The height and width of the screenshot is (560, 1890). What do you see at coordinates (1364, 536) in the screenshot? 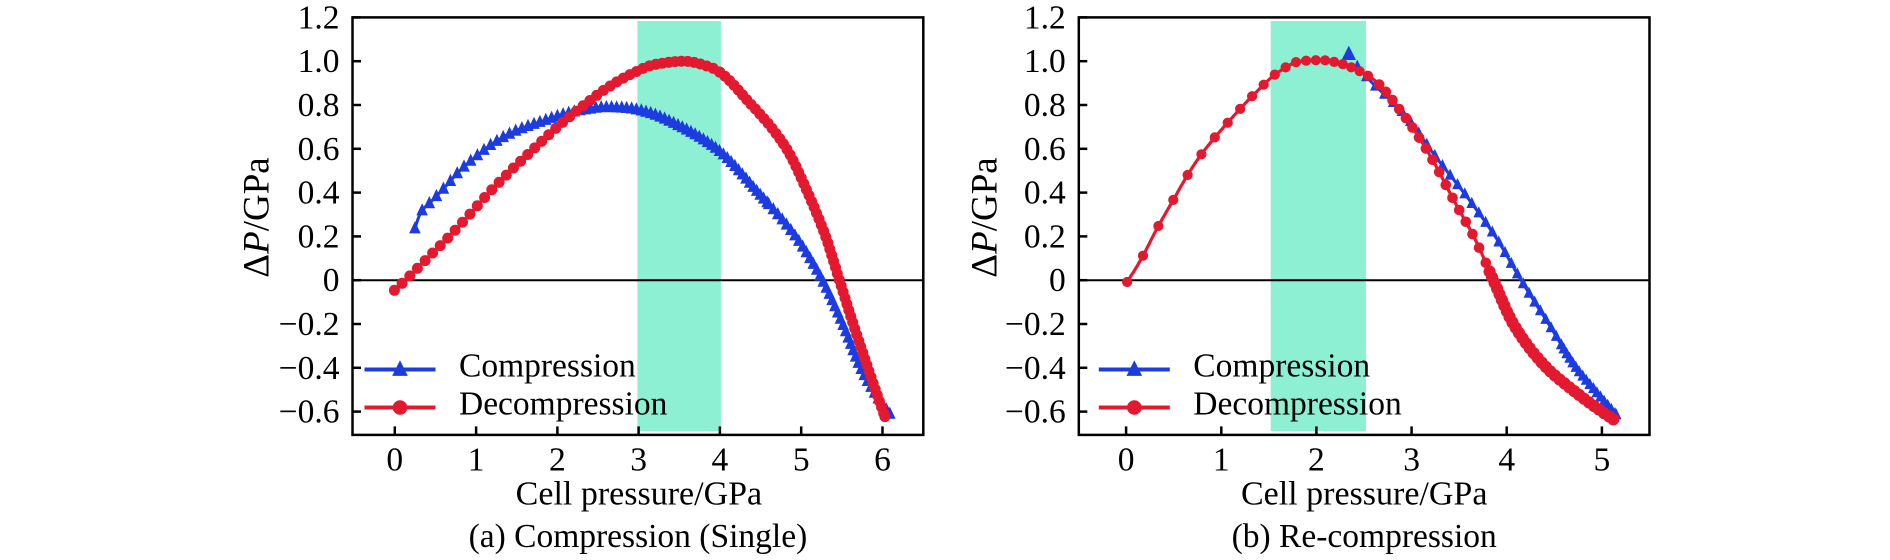
I see `svg-text: (b) Re-compression` at bounding box center [1364, 536].